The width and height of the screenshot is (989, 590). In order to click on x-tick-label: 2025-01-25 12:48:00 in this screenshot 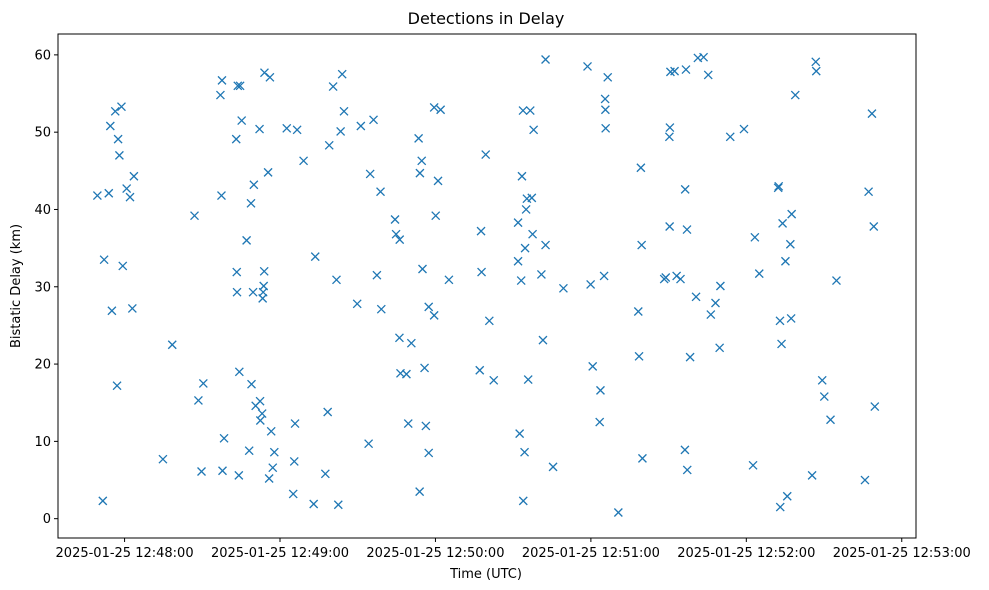, I will do `click(125, 553)`.